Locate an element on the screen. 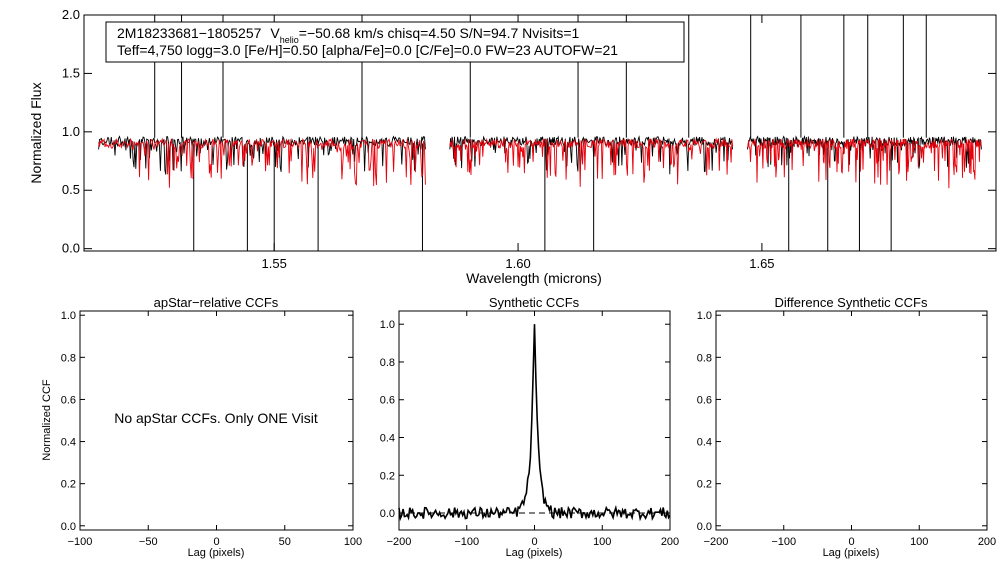 The image size is (1008, 576). difference-ccf-y-tick-label: 0.6 is located at coordinates (704, 400).